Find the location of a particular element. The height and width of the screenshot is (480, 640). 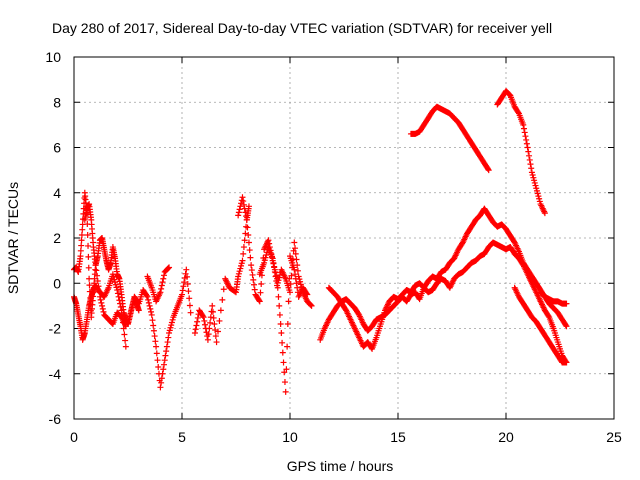

y-tick-label: 2 is located at coordinates (57, 238).